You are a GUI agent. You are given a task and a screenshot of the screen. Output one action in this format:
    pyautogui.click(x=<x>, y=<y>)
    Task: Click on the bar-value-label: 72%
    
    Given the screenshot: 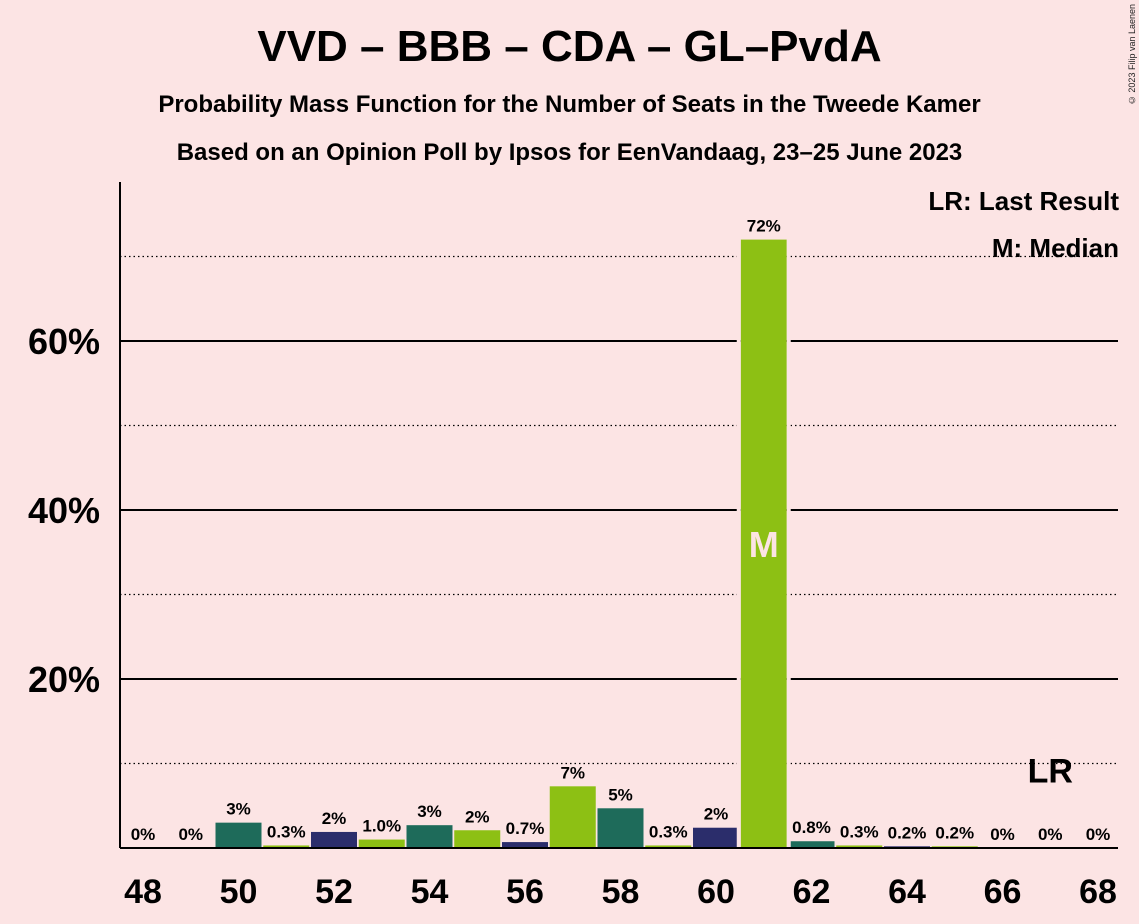 What is the action you would take?
    pyautogui.click(x=764, y=226)
    